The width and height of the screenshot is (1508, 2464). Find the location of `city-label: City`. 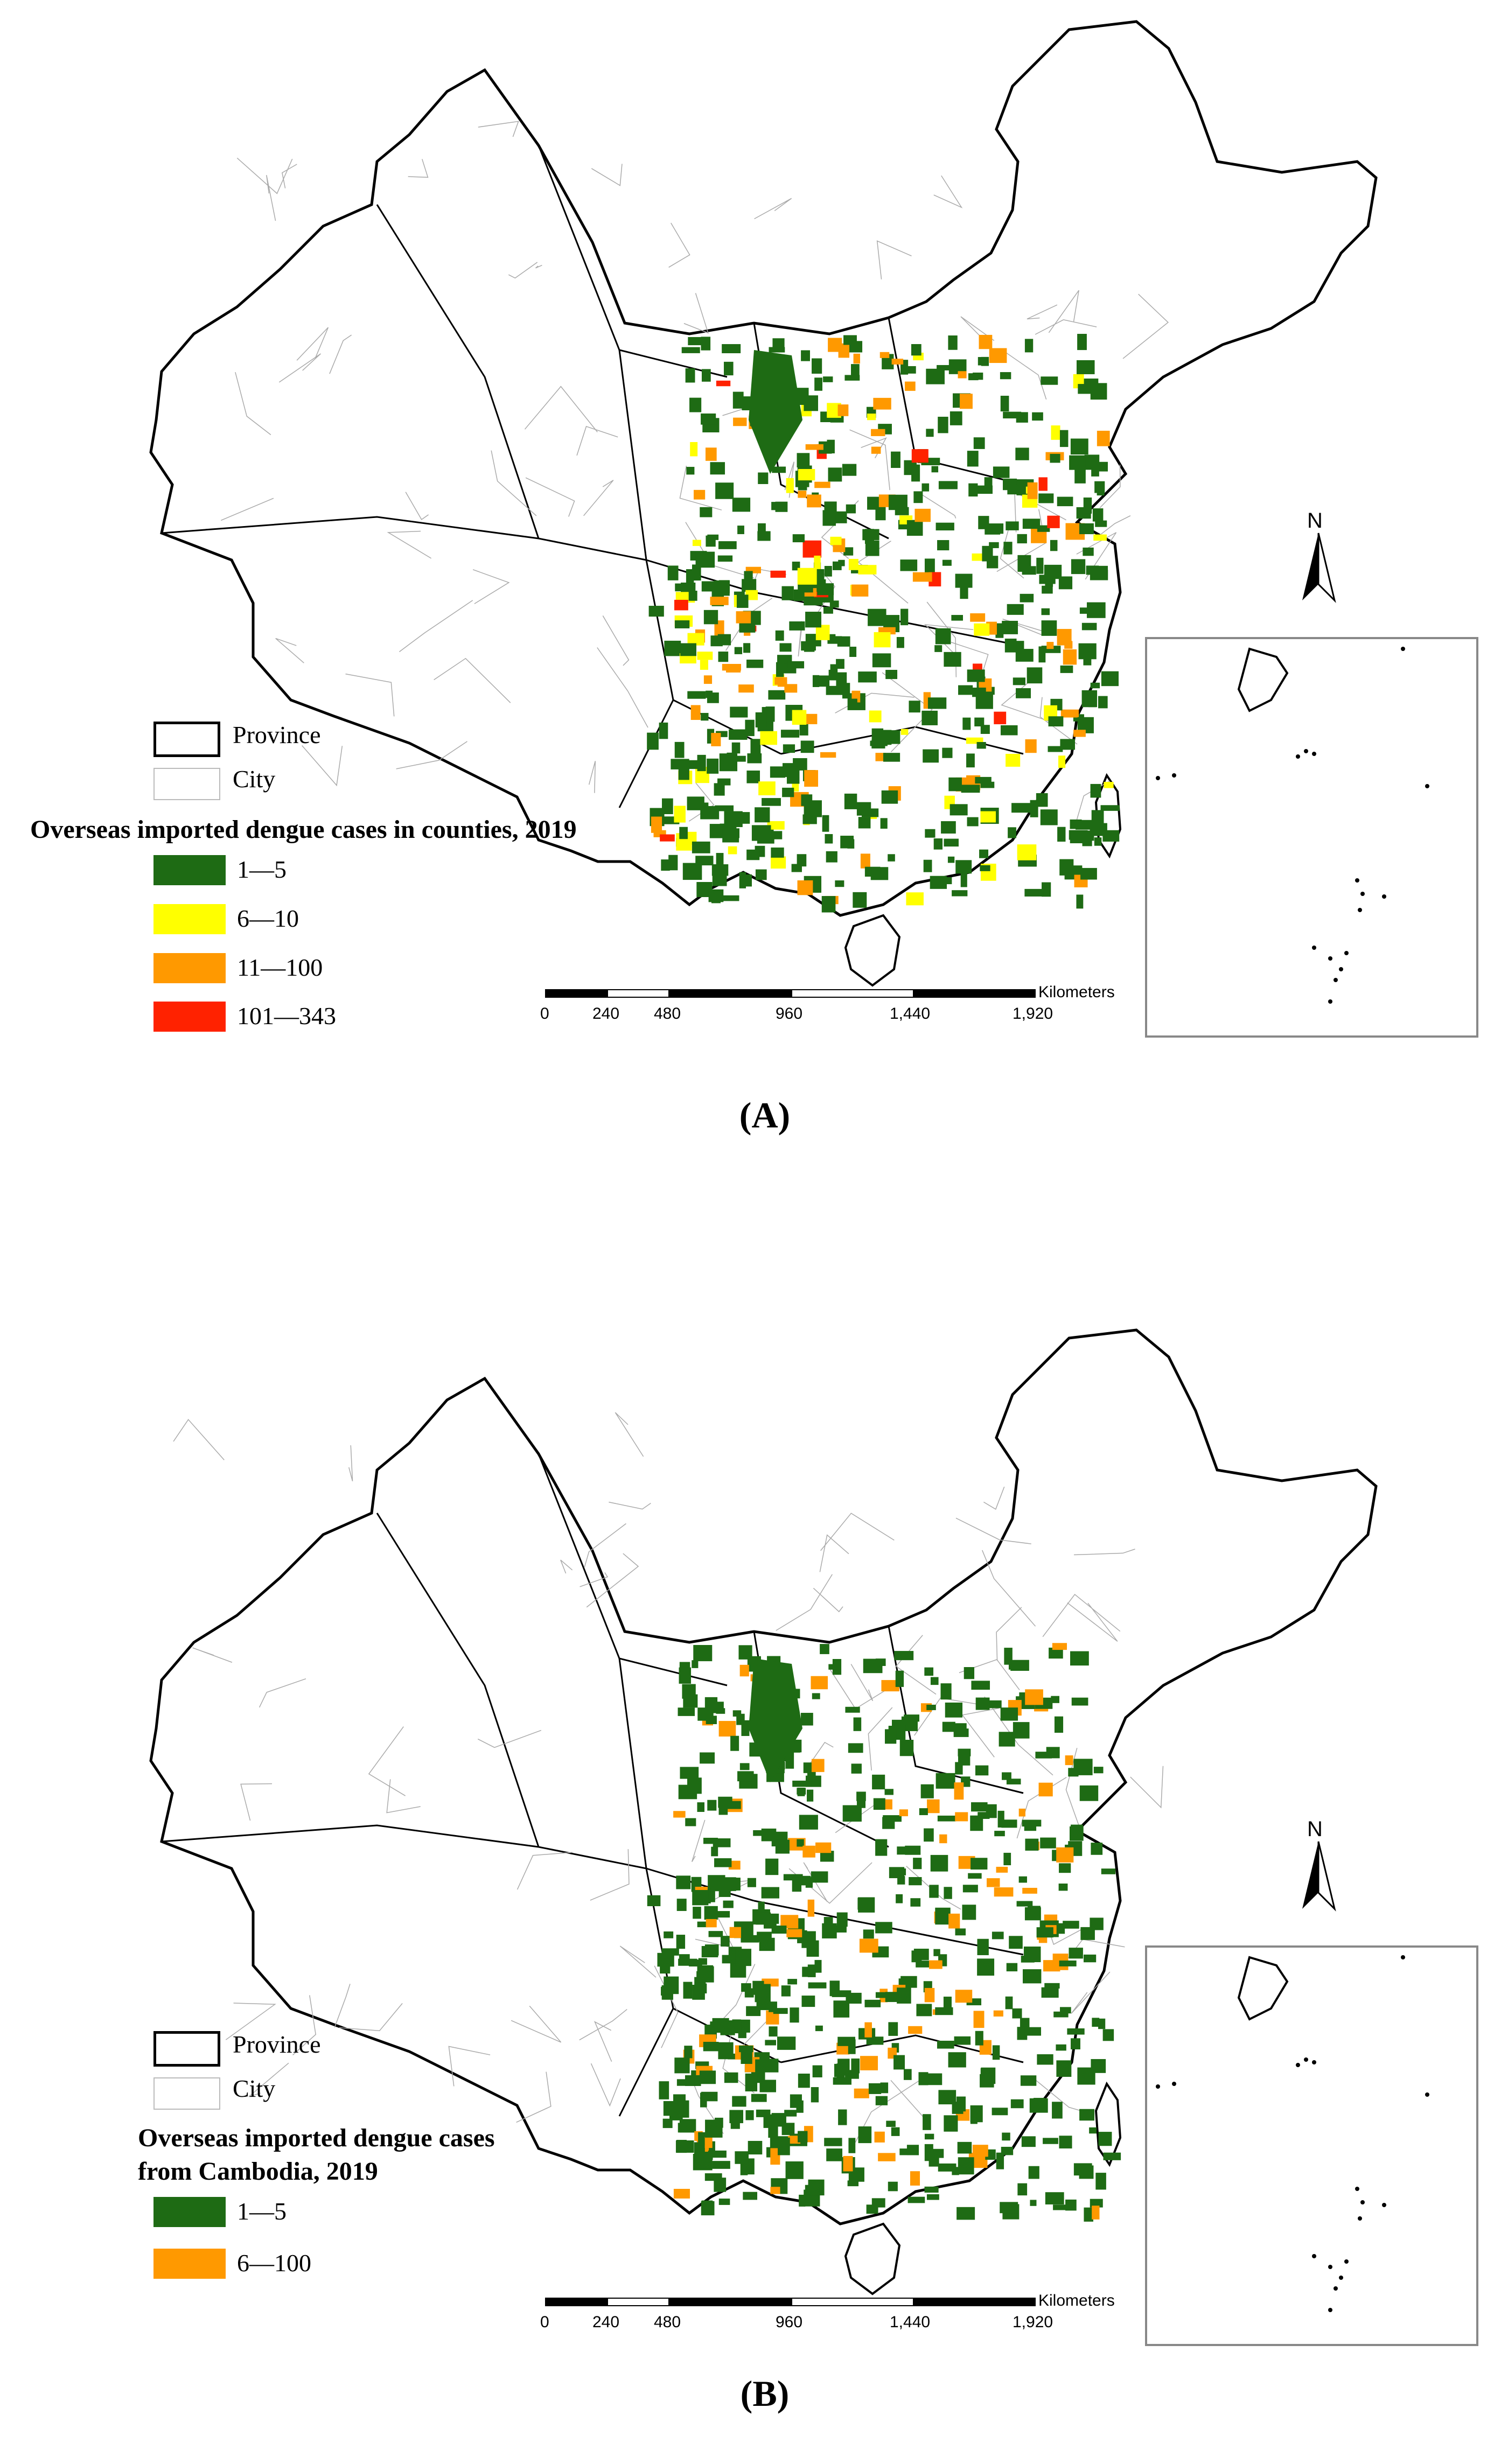

city-label: City is located at coordinates (255, 2088).